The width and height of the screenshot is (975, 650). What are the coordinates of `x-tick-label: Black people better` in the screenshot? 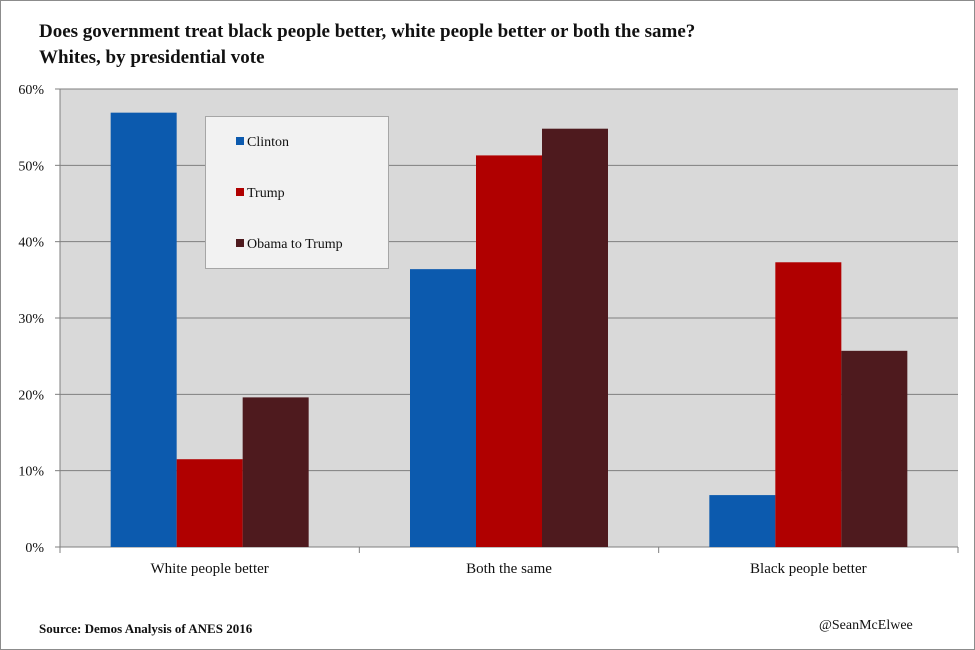 It's located at (808, 569).